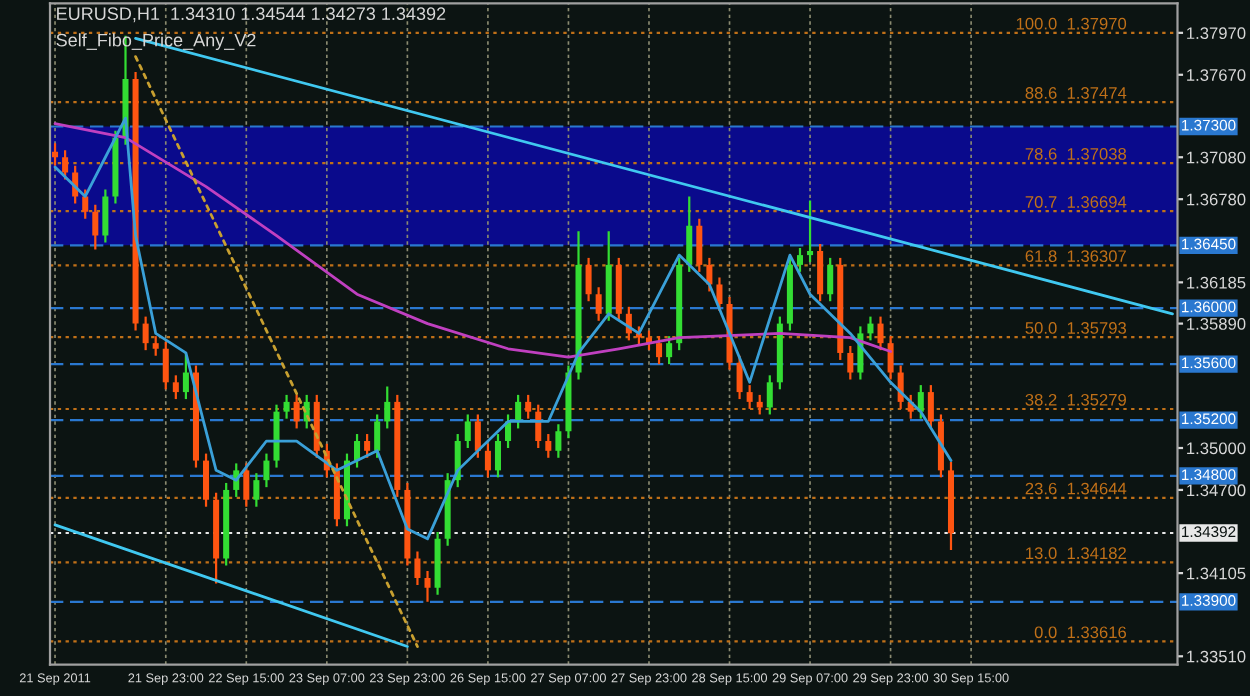  I want to click on y-tick-label: 1.37670, so click(1216, 75).